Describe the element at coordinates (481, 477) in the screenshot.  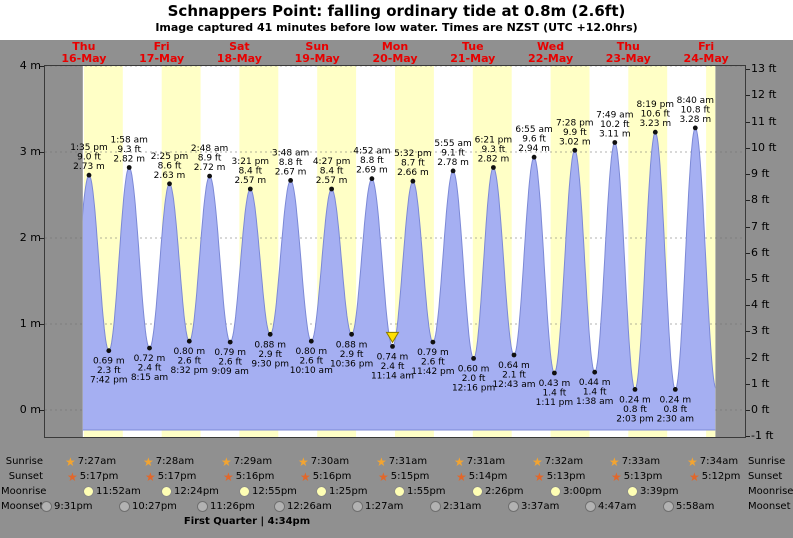
I see `sunset-entry: ★ 5:14pm` at that location.